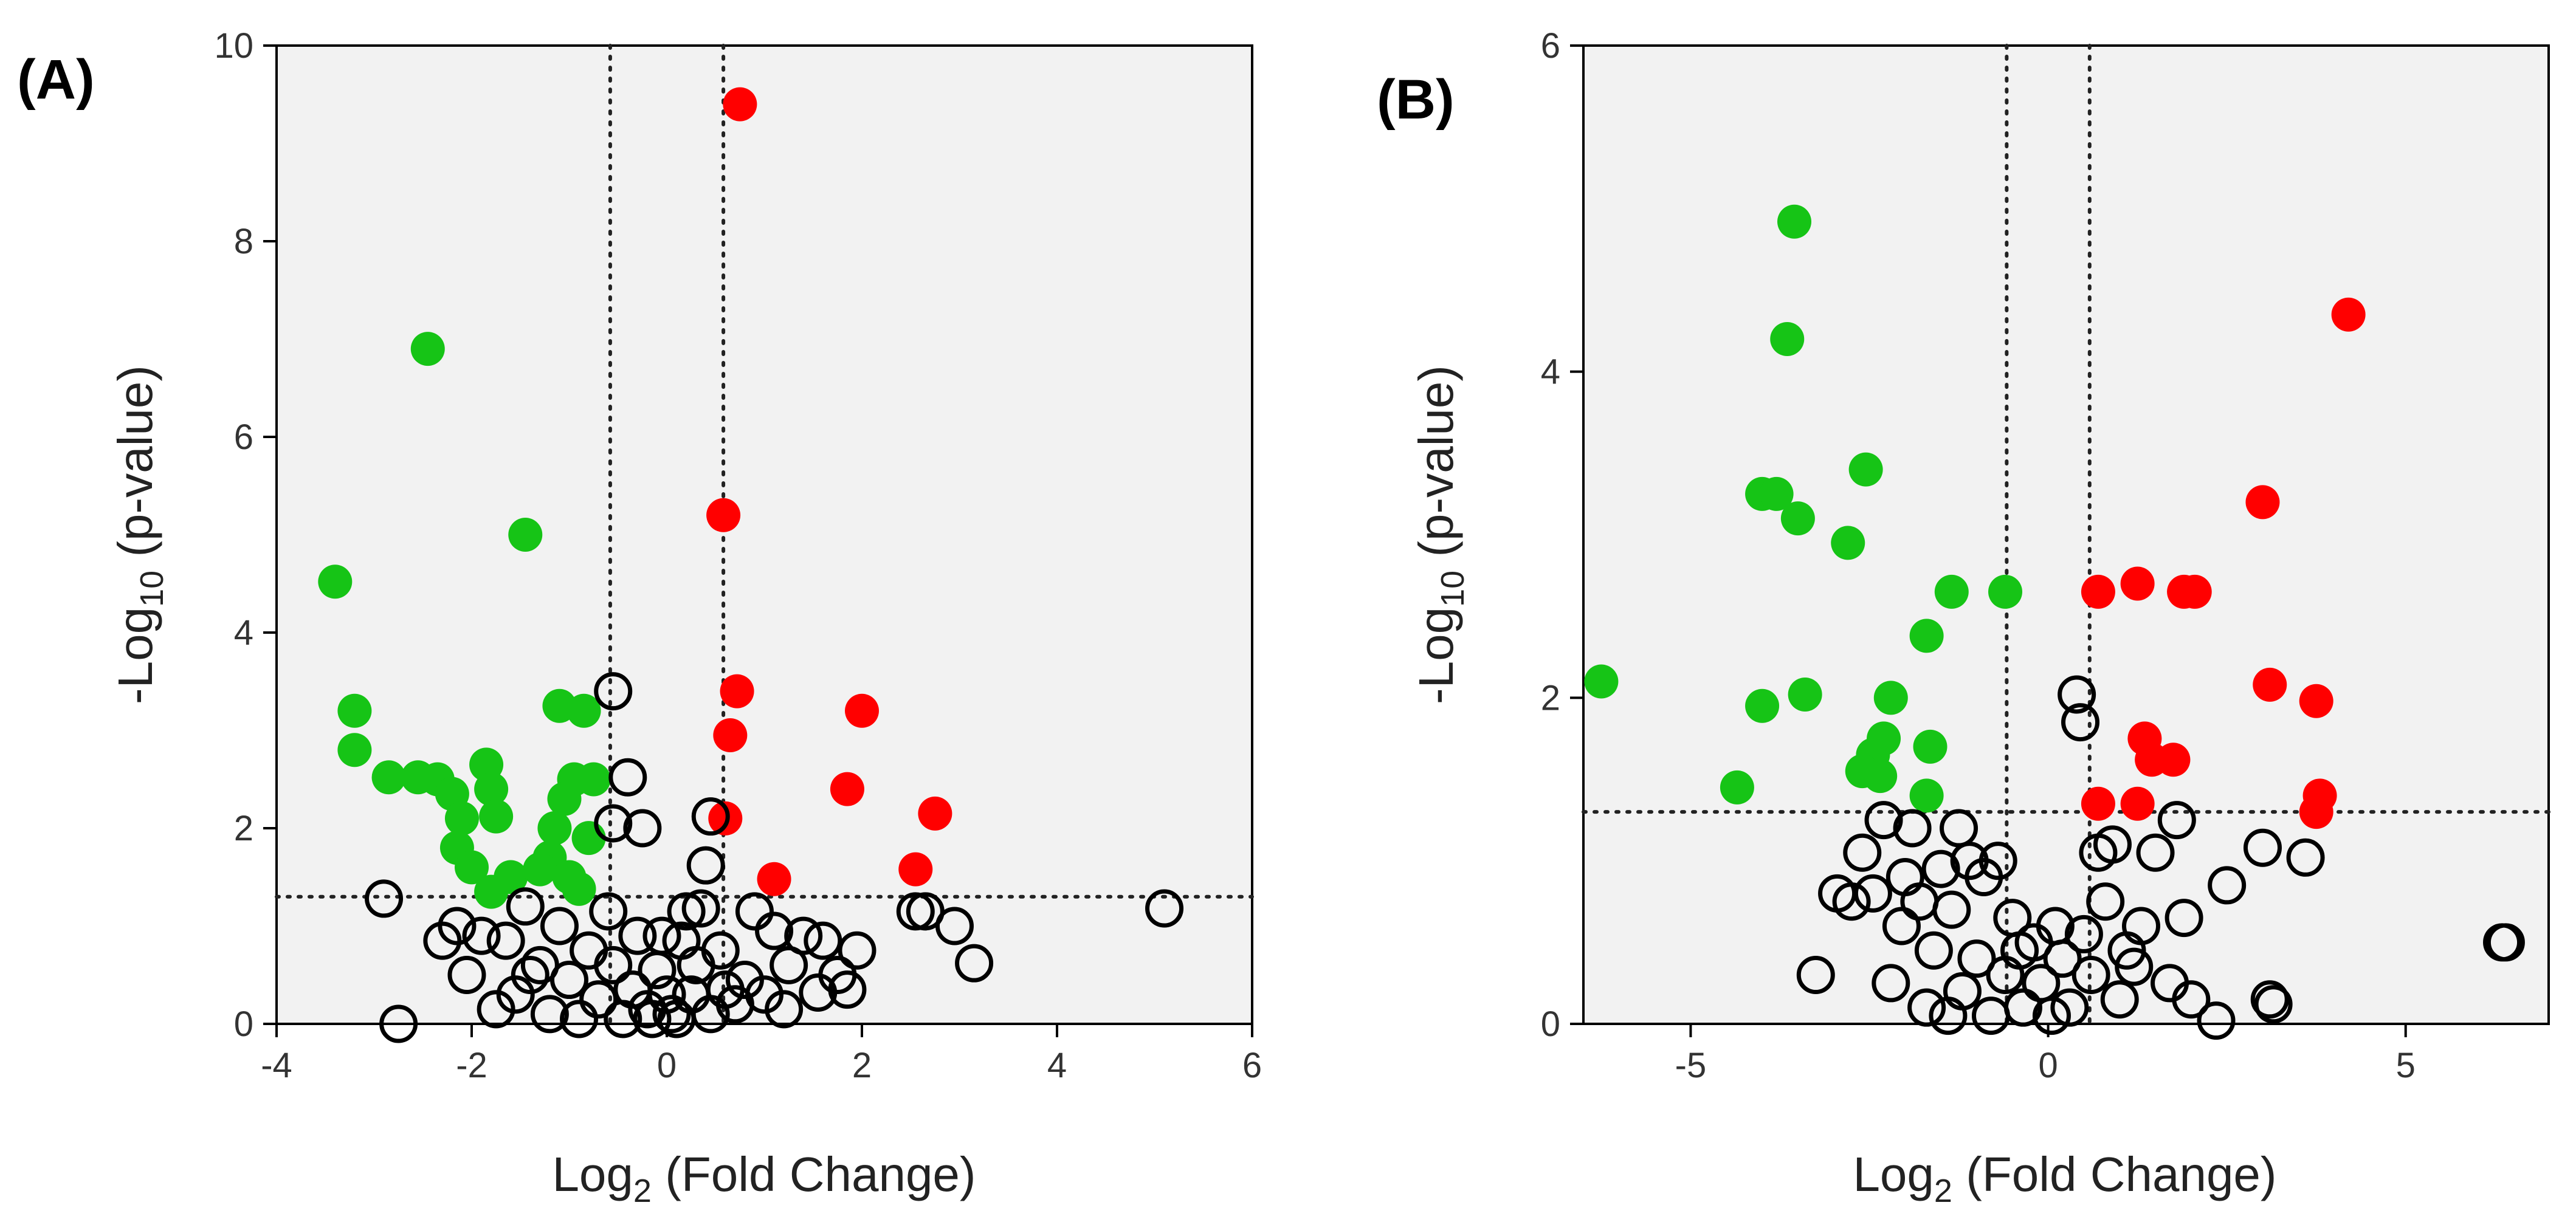 This screenshot has height=1225, width=2576. What do you see at coordinates (1943, 1191) in the screenshot?
I see `panel-b-x-axis-title-sub: 2` at bounding box center [1943, 1191].